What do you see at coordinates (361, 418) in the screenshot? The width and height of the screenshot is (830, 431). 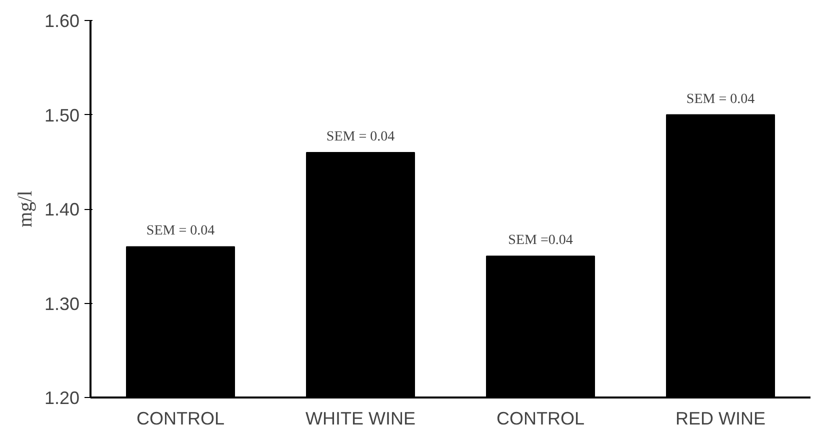 I see `x-tick-label: WHITE WINE` at bounding box center [361, 418].